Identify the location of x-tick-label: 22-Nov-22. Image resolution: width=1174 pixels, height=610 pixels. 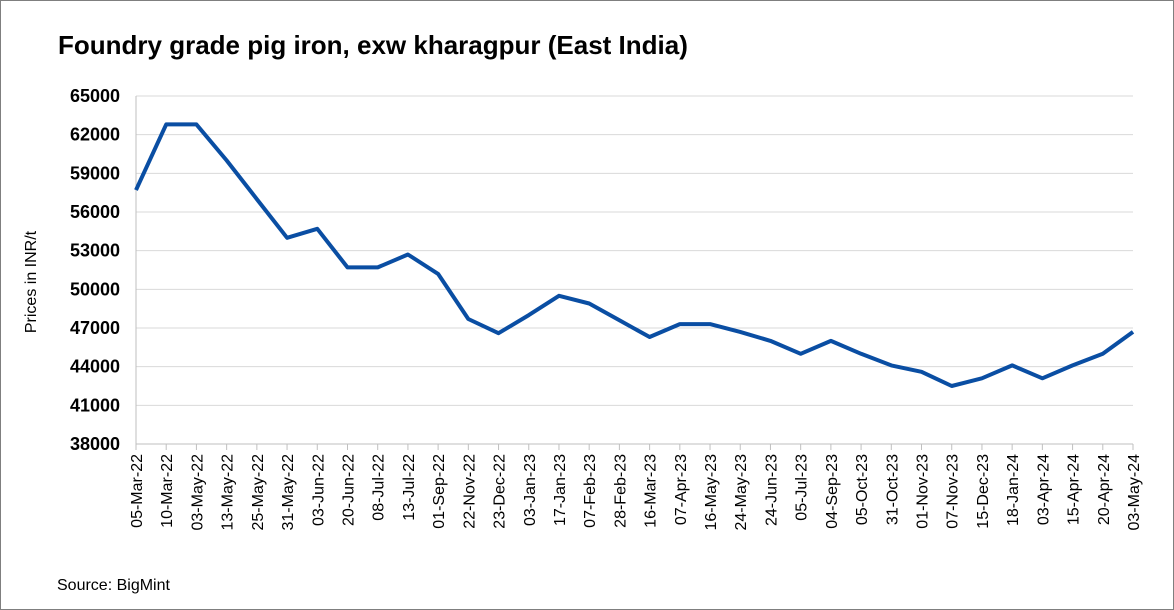
(469, 491).